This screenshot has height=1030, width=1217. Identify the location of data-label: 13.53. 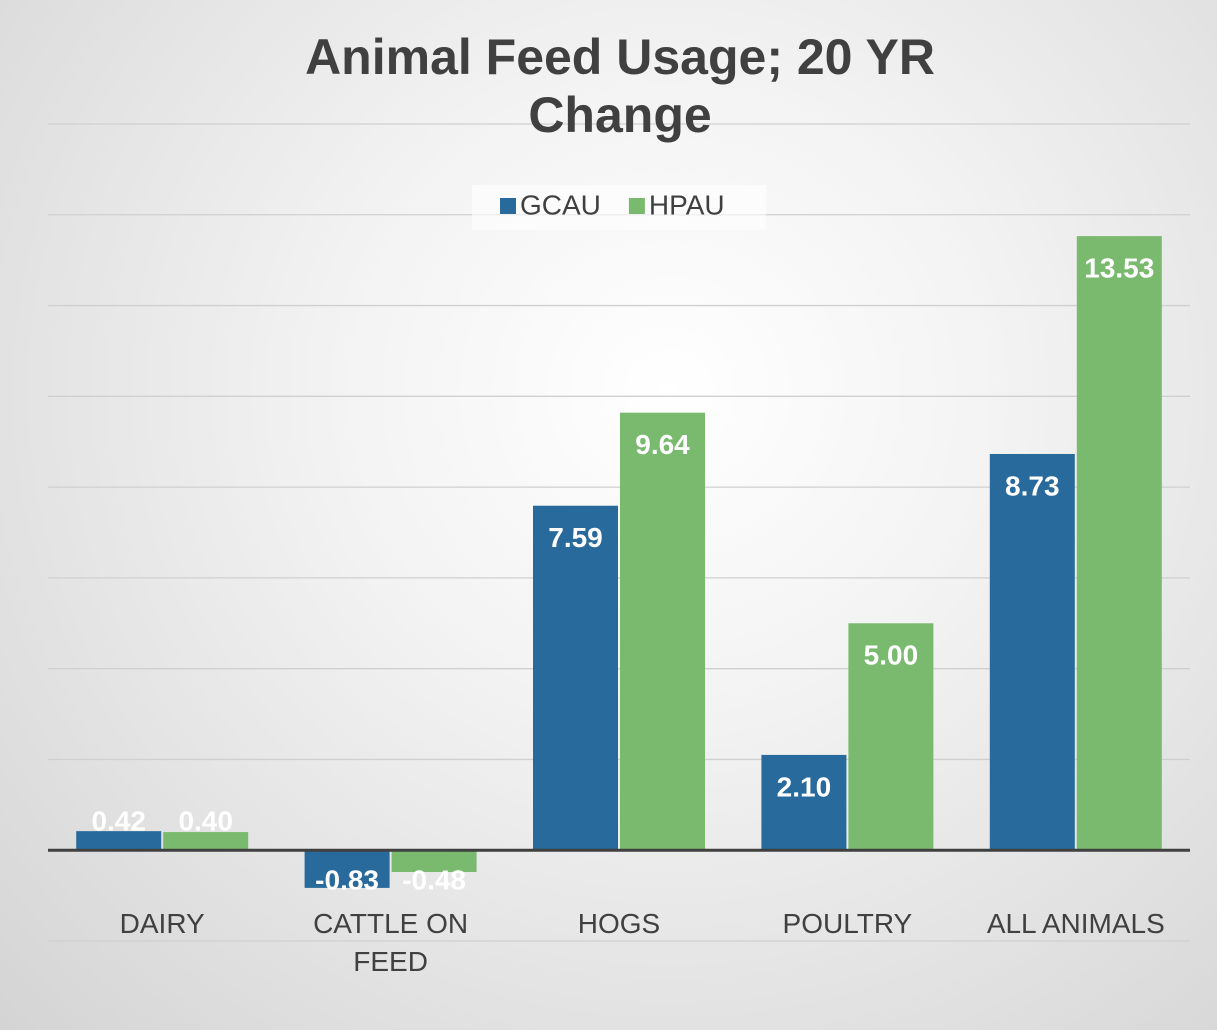
(1119, 268).